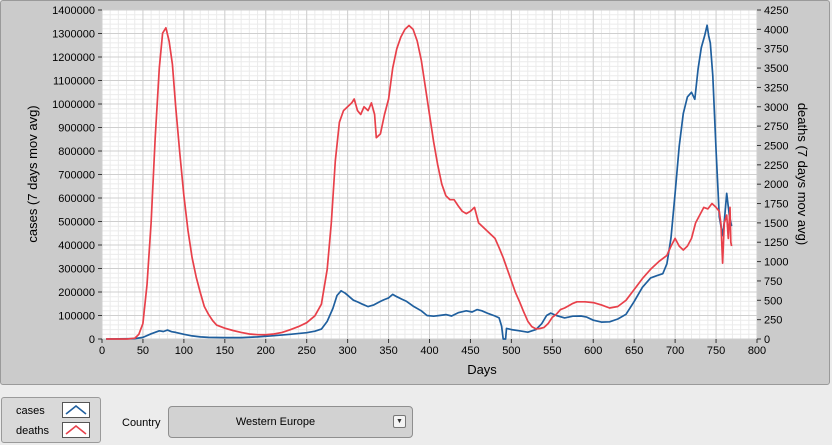 This screenshot has width=832, height=445. Describe the element at coordinates (307, 351) in the screenshot. I see `x-tick-label: 250` at that location.